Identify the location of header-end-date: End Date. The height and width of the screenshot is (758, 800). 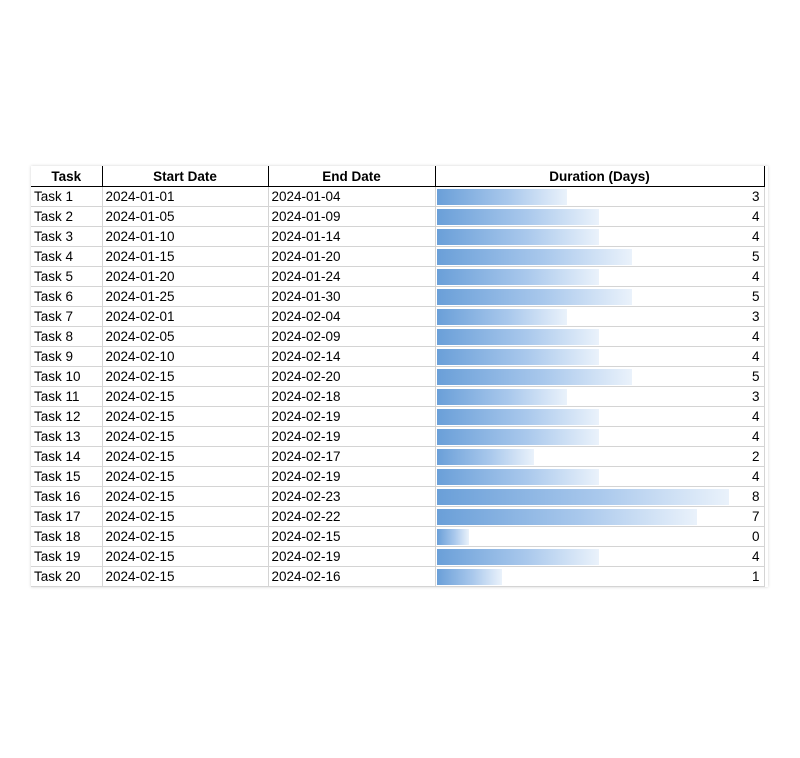
(351, 176).